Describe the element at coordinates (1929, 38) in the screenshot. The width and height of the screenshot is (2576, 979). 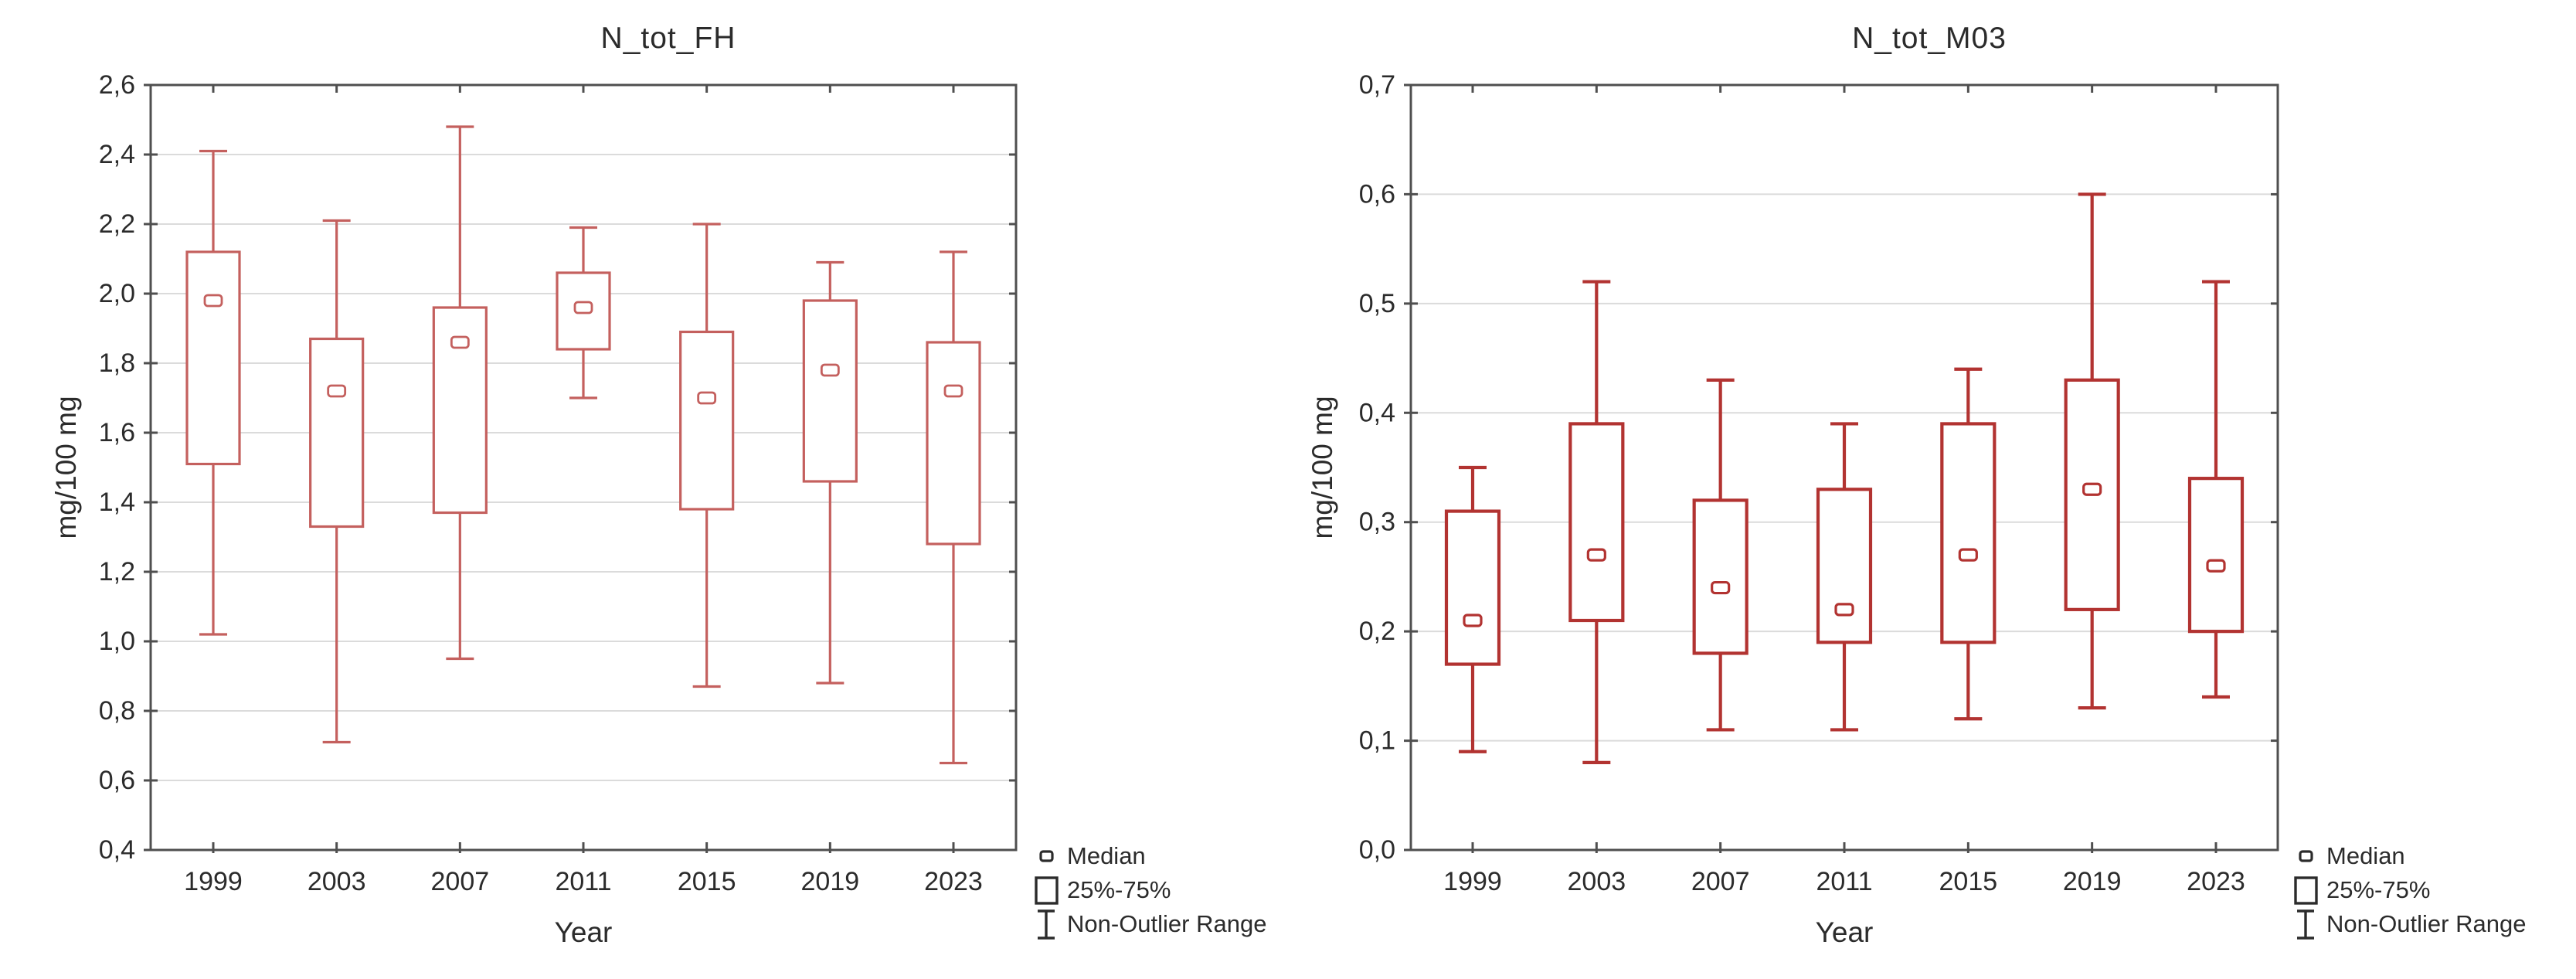
I see `chart-title-n-tot-m03: N_tot_M03` at that location.